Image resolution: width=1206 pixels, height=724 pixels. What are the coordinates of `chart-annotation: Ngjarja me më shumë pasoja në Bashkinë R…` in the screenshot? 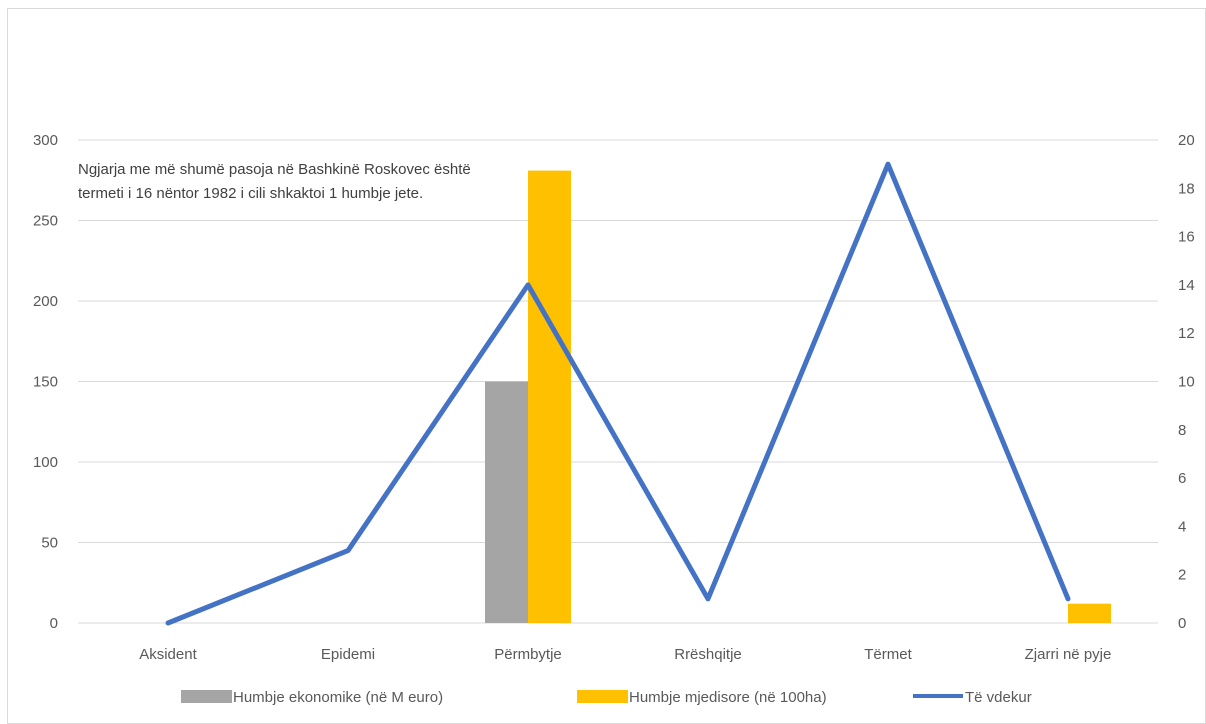 It's located at (274, 181).